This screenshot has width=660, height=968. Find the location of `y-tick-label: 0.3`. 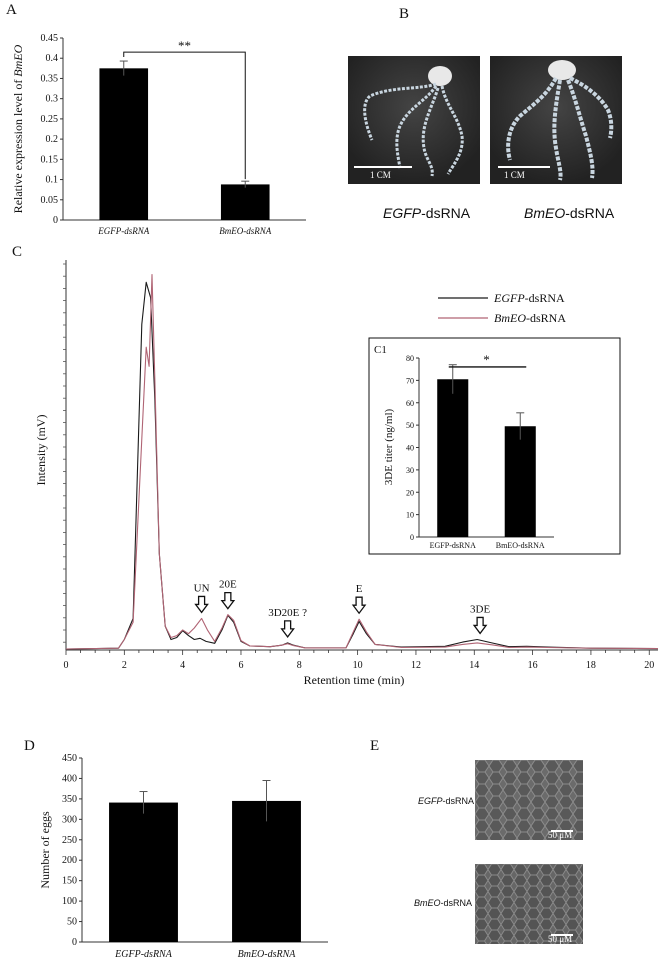

y-tick-label: 0.3 is located at coordinates (52, 99).